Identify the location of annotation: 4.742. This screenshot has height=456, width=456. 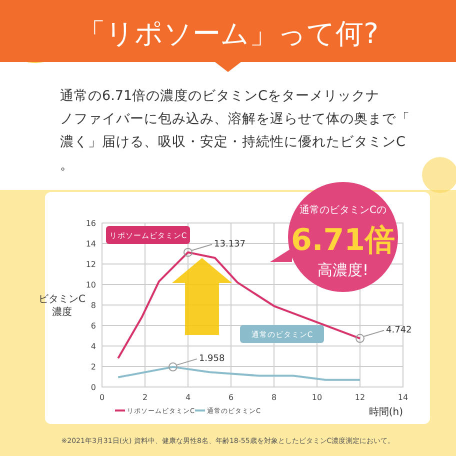
(399, 330).